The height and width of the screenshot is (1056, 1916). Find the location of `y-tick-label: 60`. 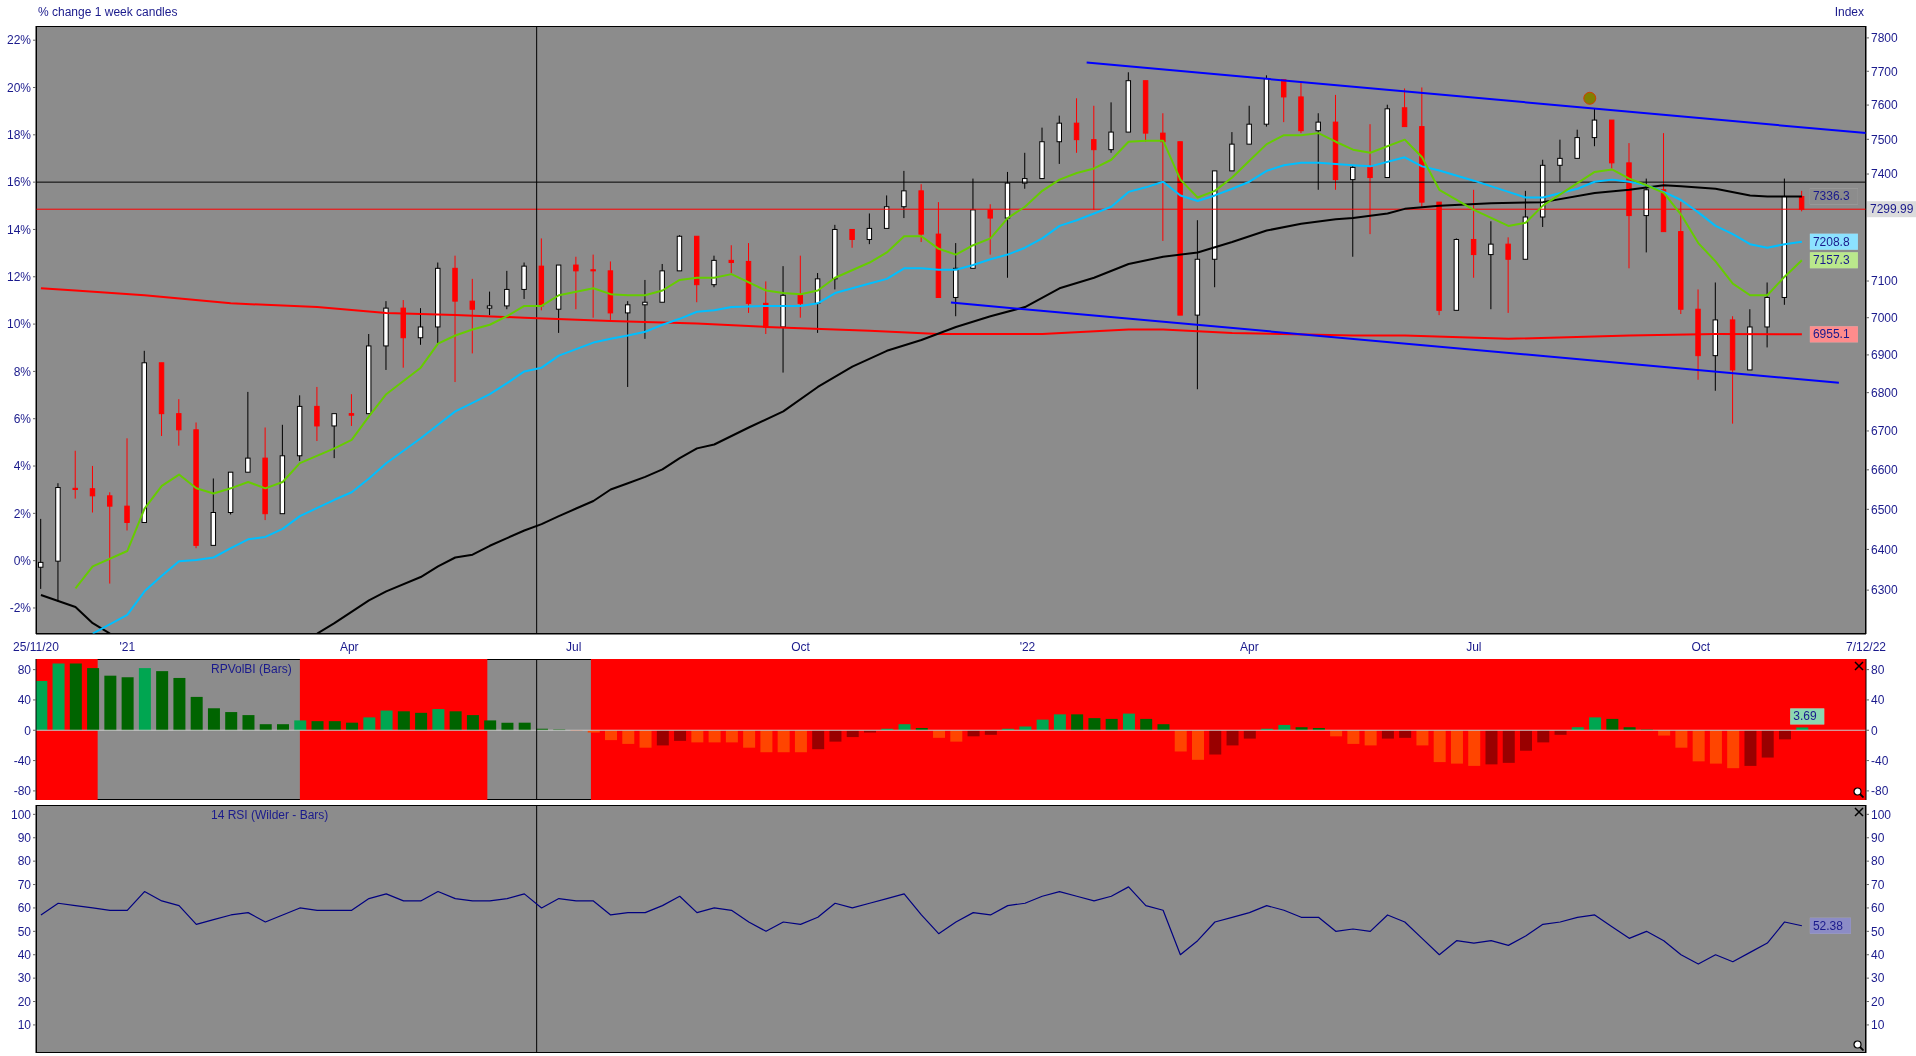

y-tick-label: 60 is located at coordinates (24, 908).